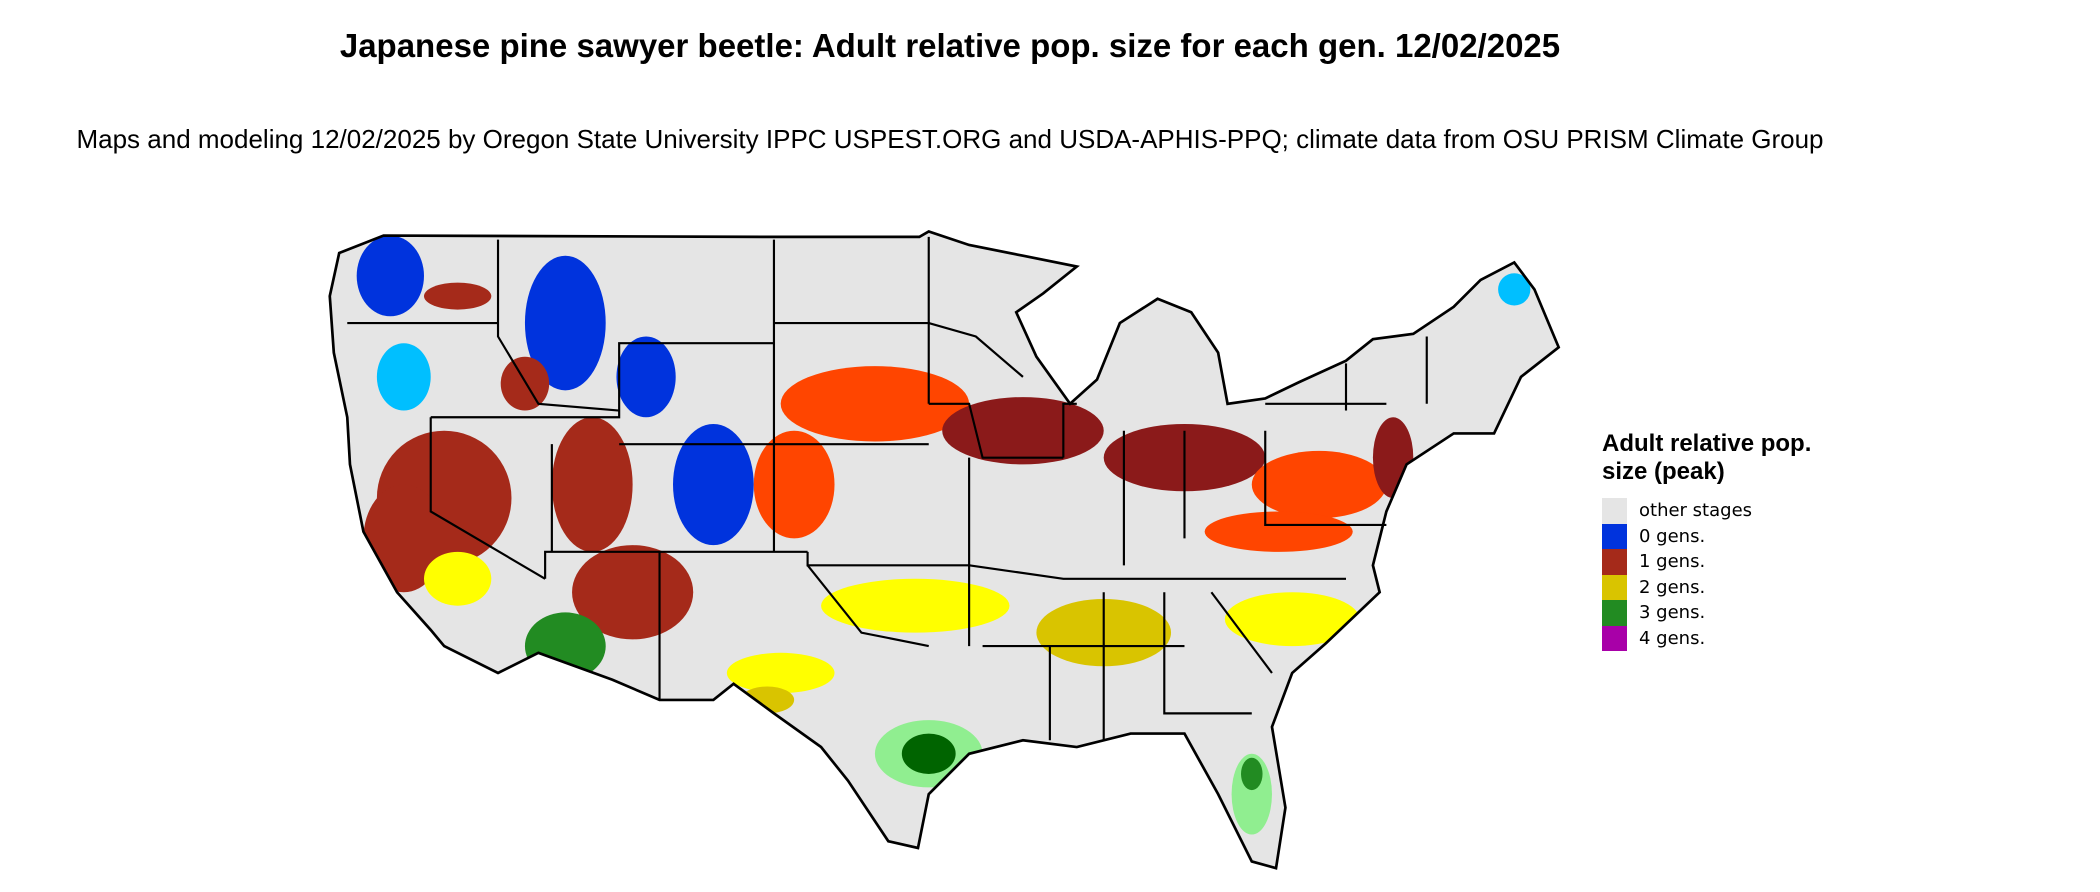 This screenshot has width=2100, height=892. Describe the element at coordinates (1712, 562) in the screenshot. I see `legend-item: 1 gens.` at that location.